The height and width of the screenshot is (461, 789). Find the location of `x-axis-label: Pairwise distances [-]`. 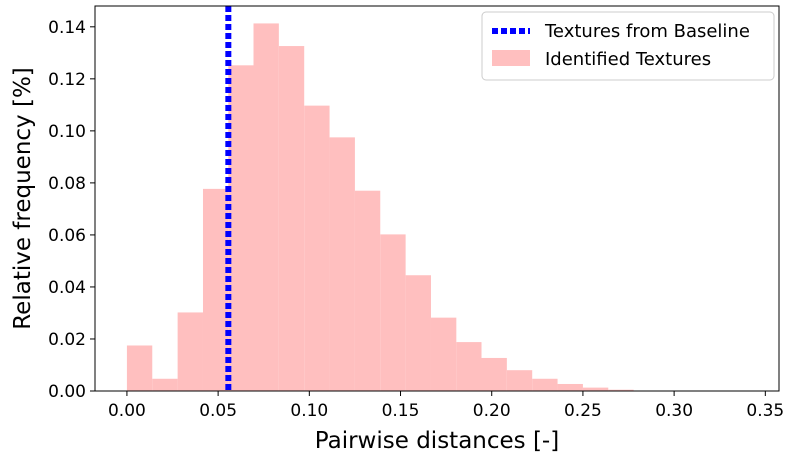

x-axis-label: Pairwise distances [-] is located at coordinates (437, 441).